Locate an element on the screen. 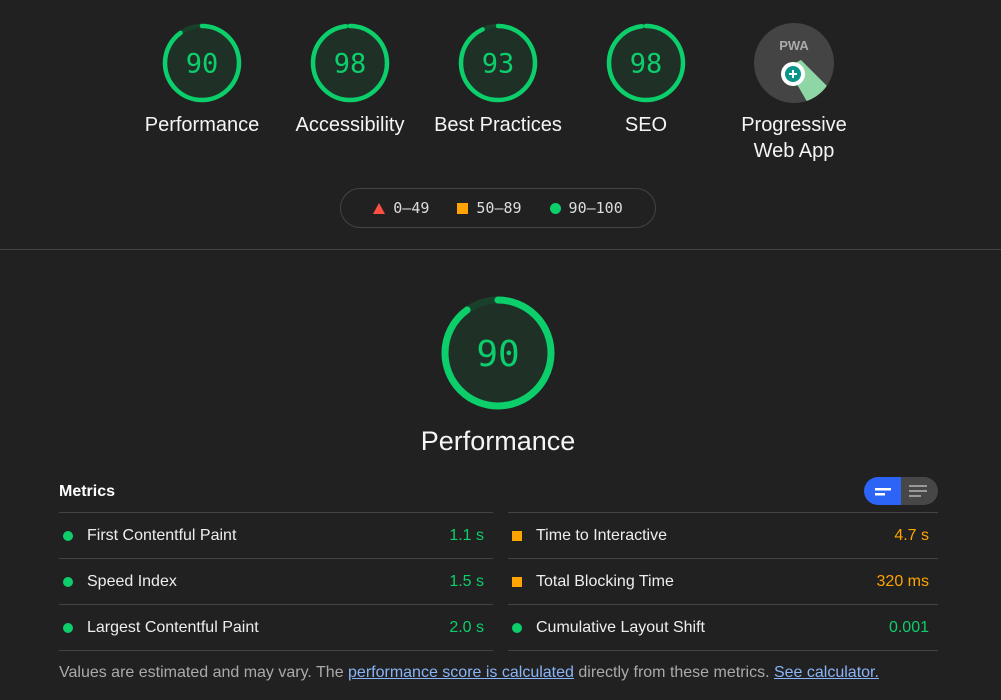  expanded-view-button is located at coordinates (919, 491).